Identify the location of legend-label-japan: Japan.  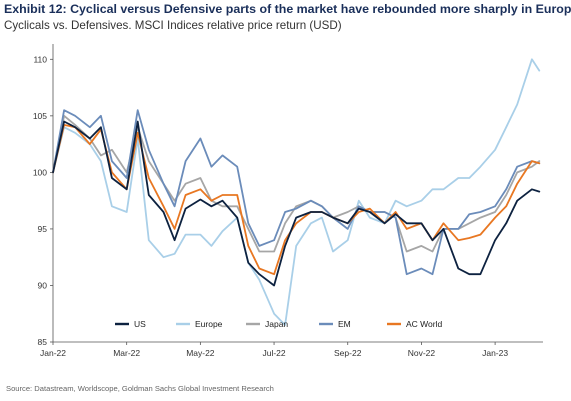
(276, 324).